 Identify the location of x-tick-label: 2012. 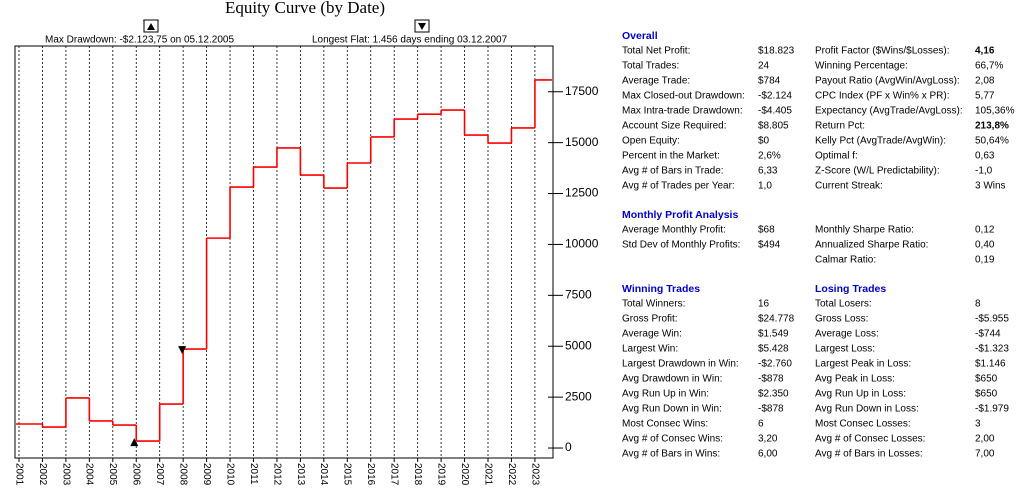
(276, 474).